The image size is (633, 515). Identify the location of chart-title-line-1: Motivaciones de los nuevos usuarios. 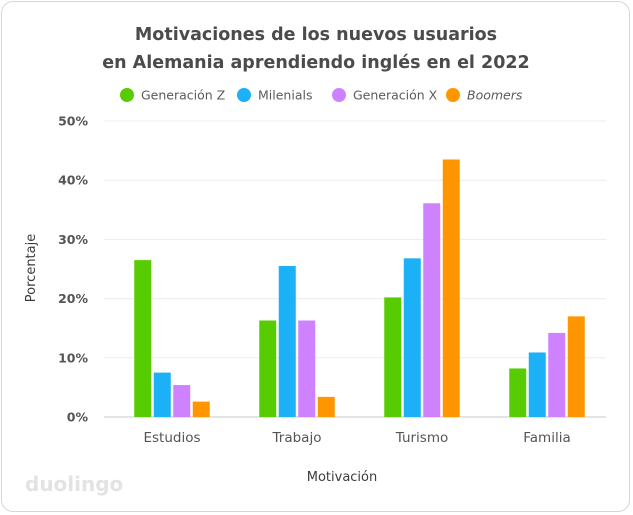
(316, 35).